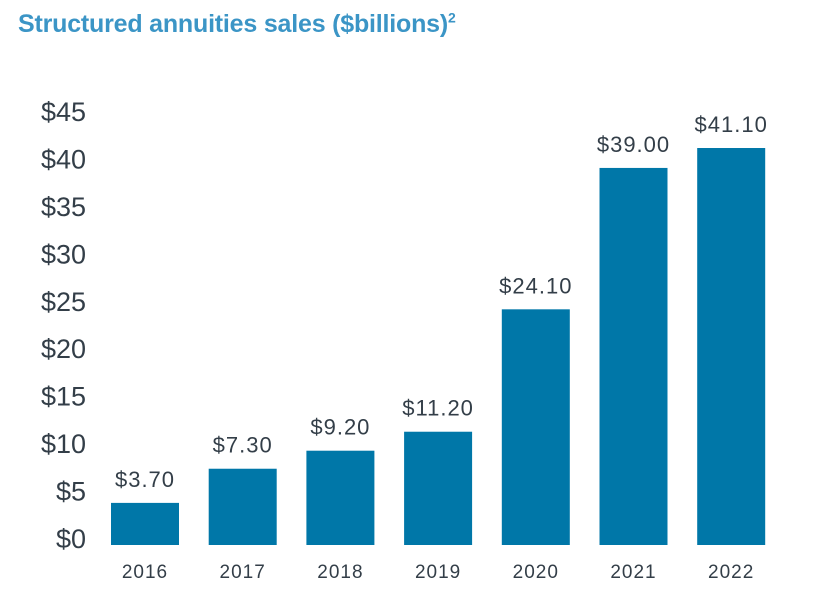  What do you see at coordinates (71, 539) in the screenshot?
I see `y-tick-label: $0` at bounding box center [71, 539].